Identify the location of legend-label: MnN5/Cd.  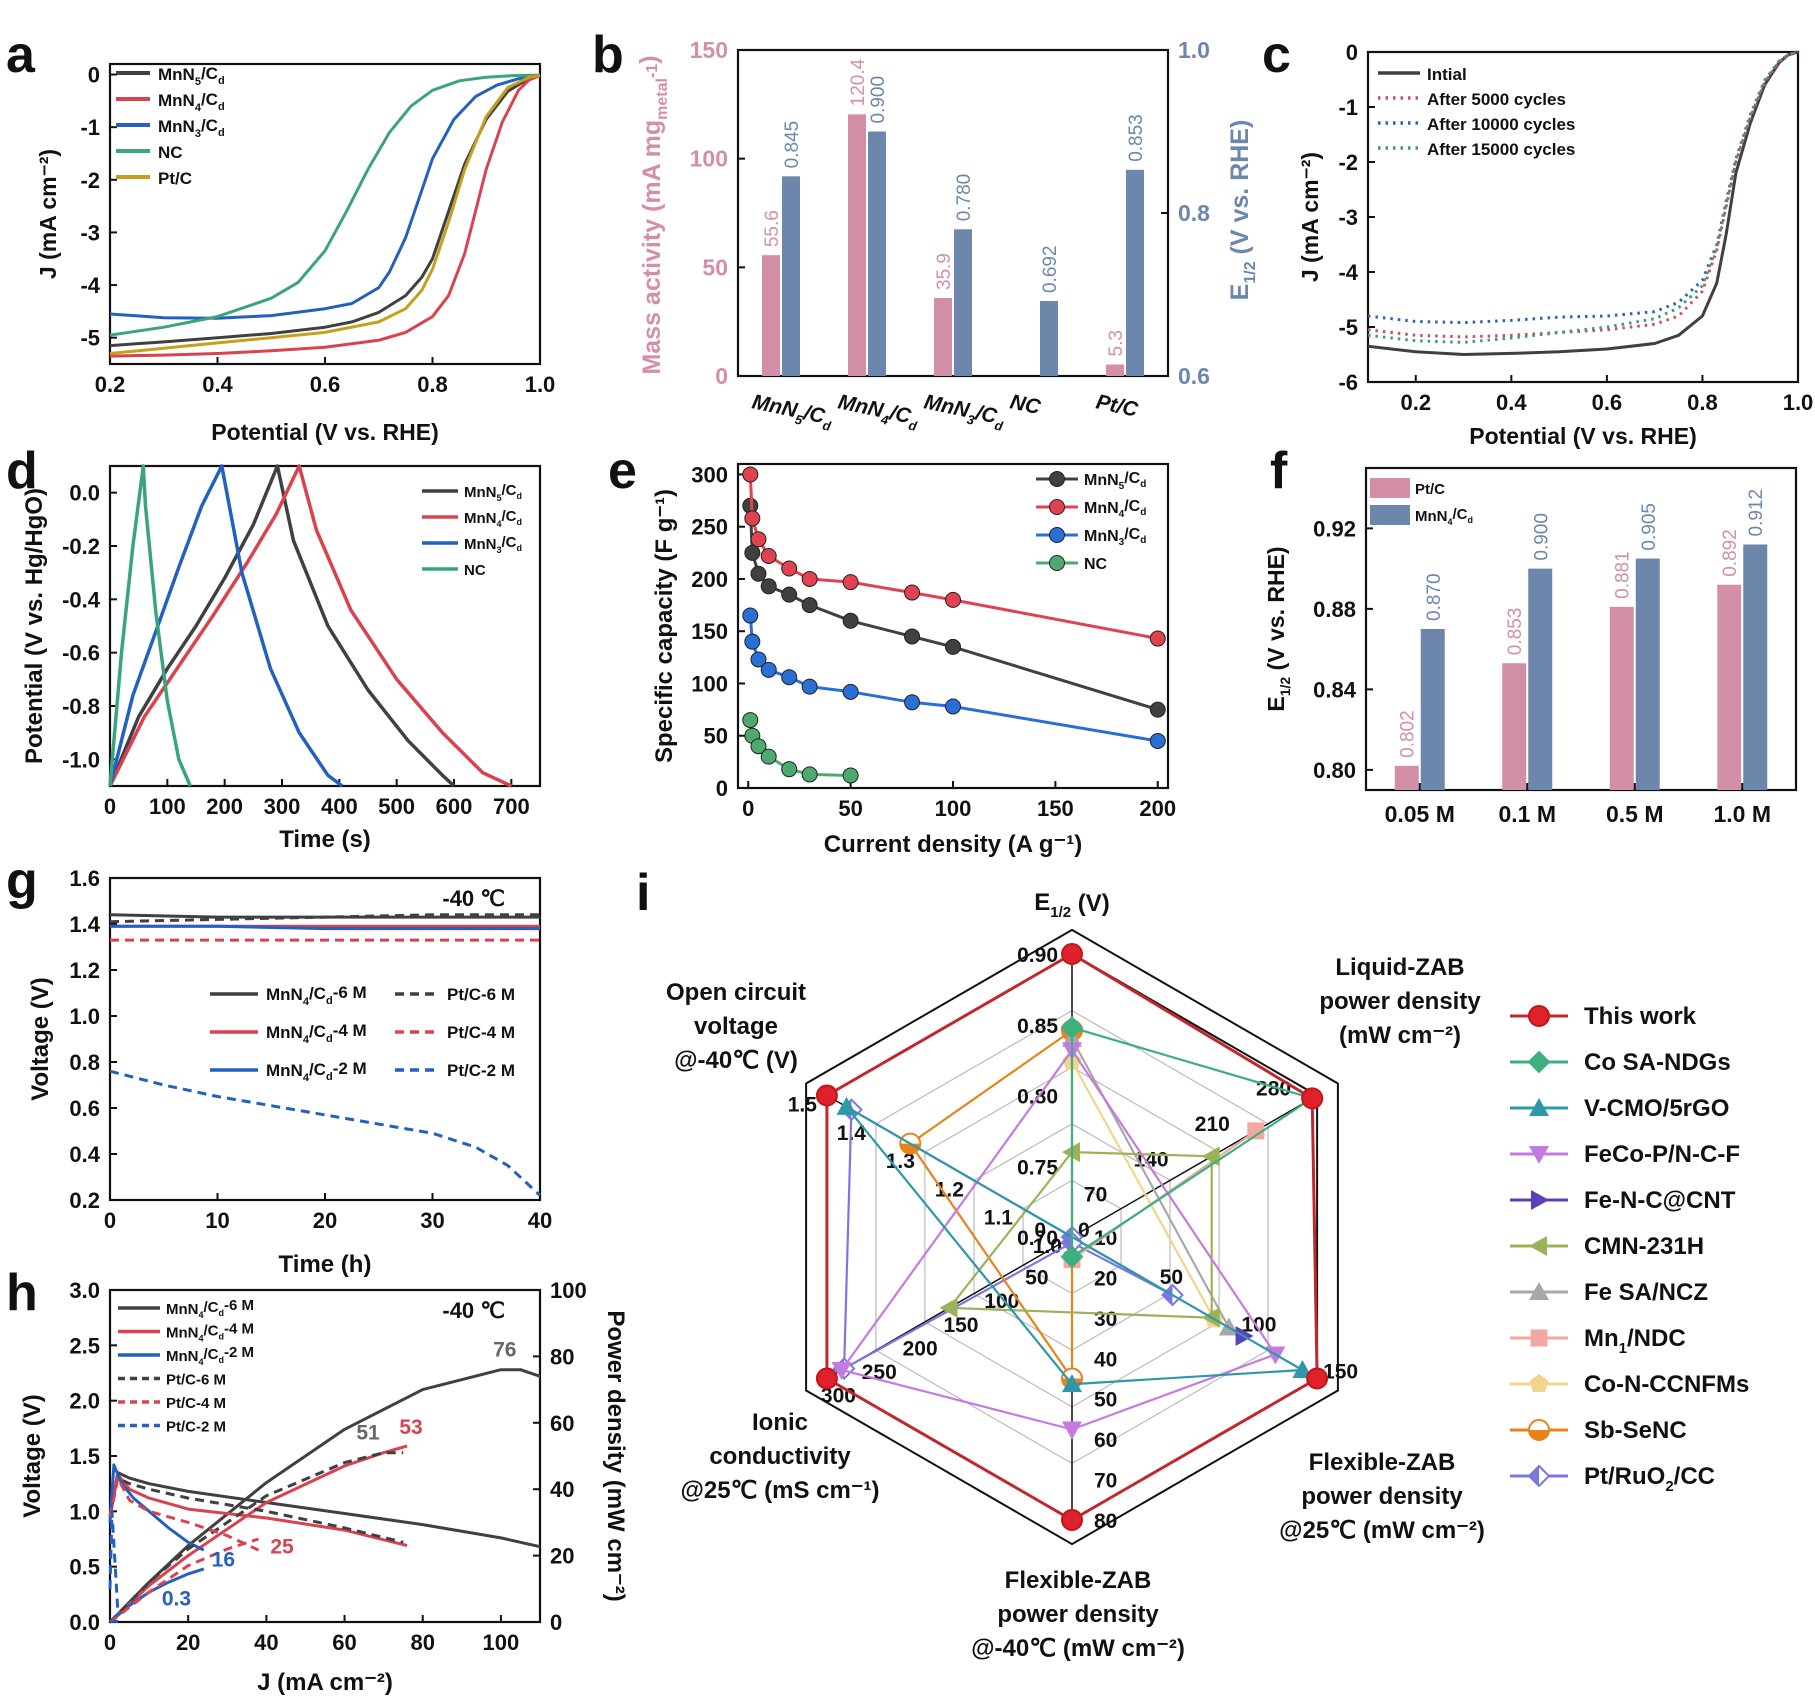
(191, 76).